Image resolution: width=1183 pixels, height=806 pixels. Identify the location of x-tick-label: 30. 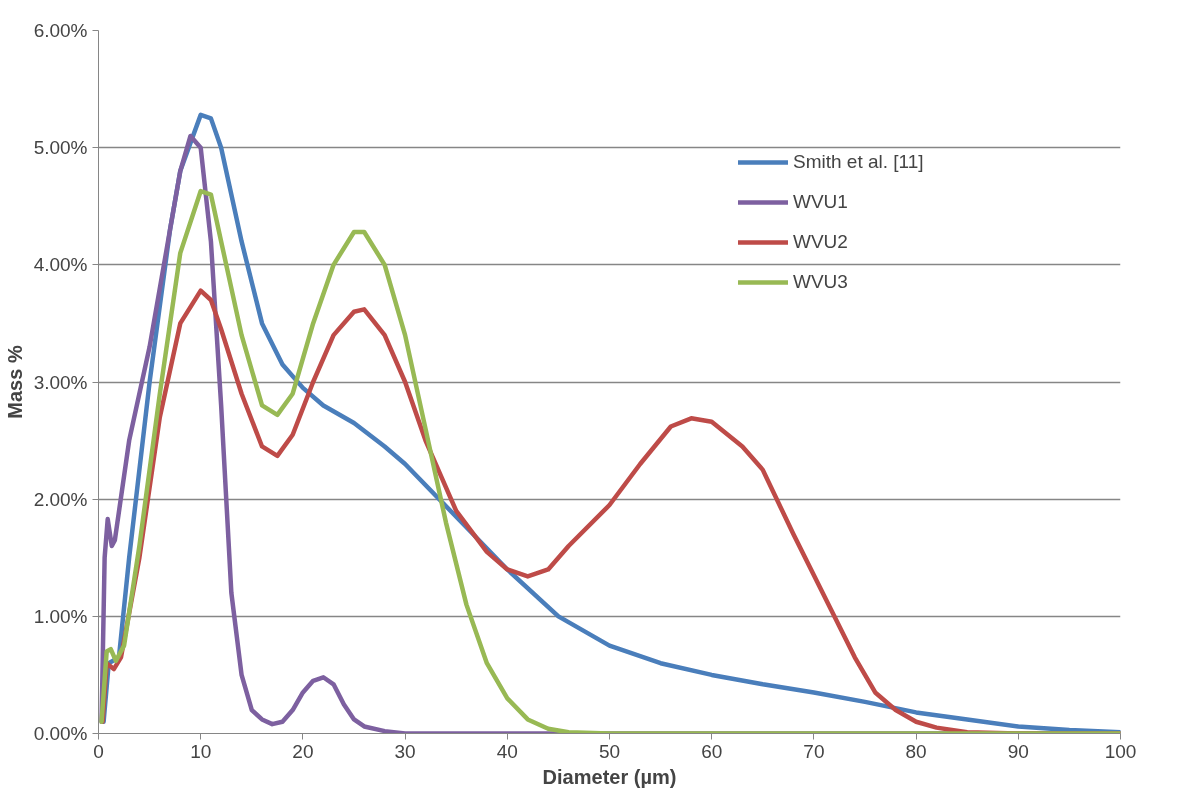
(405, 751).